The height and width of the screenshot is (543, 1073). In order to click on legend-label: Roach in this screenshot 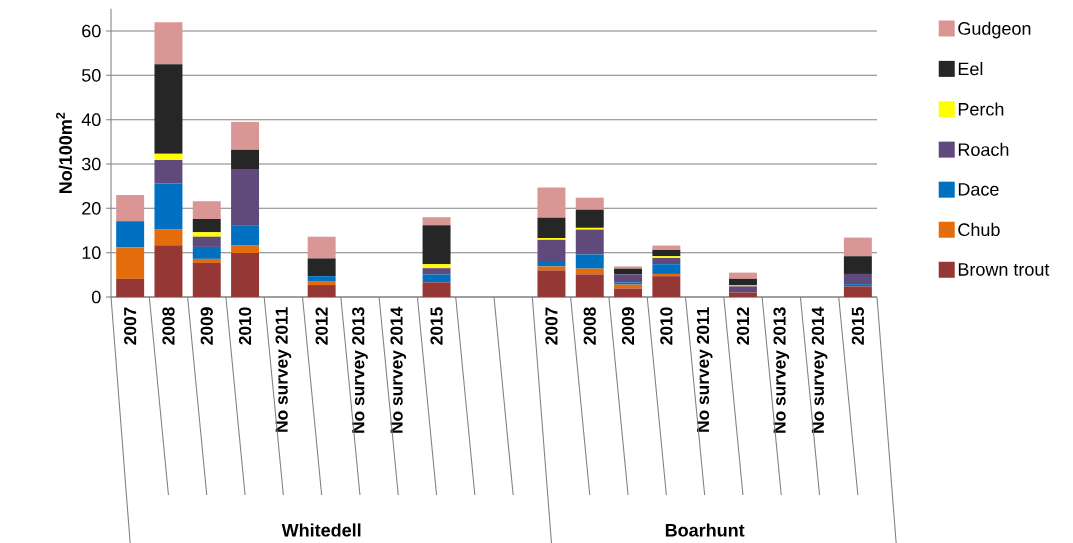, I will do `click(983, 149)`.